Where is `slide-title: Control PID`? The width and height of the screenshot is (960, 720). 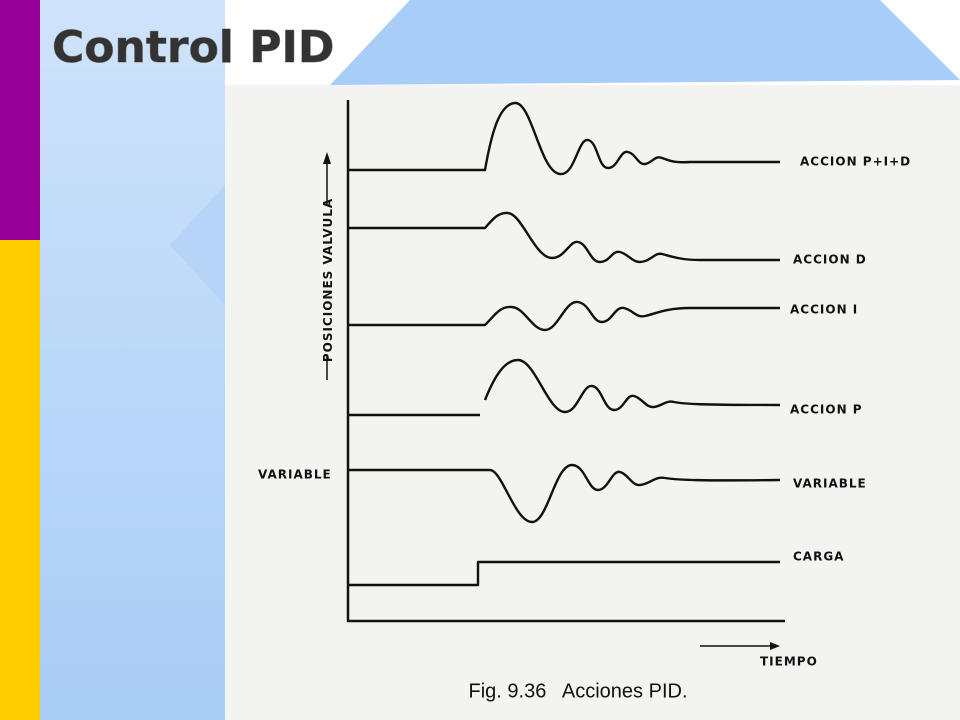 slide-title: Control PID is located at coordinates (193, 47).